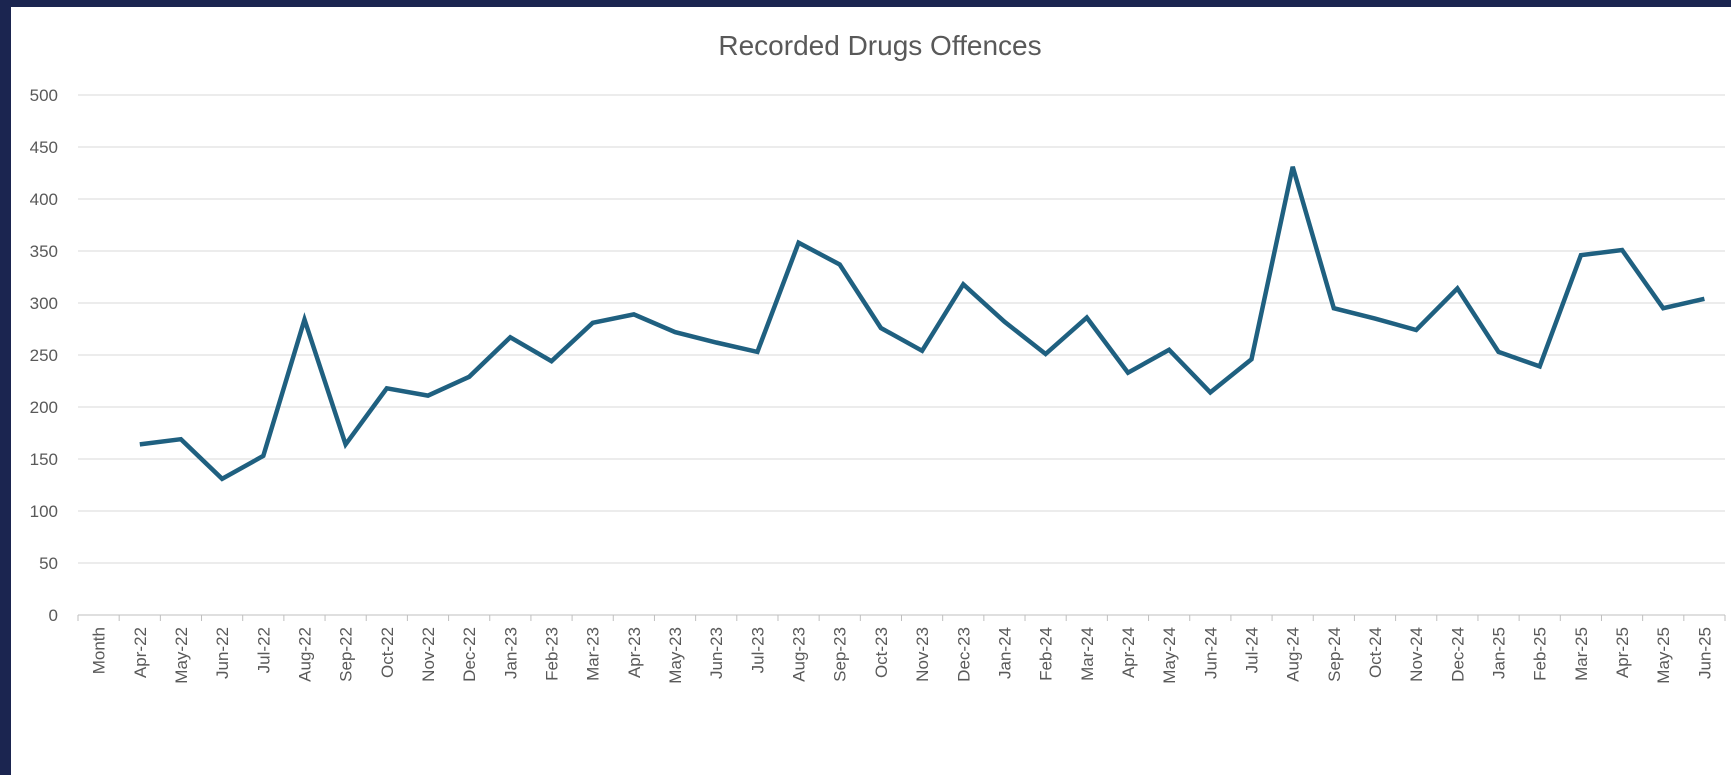 The height and width of the screenshot is (775, 1731). I want to click on y-tick-label: 50, so click(48, 563).